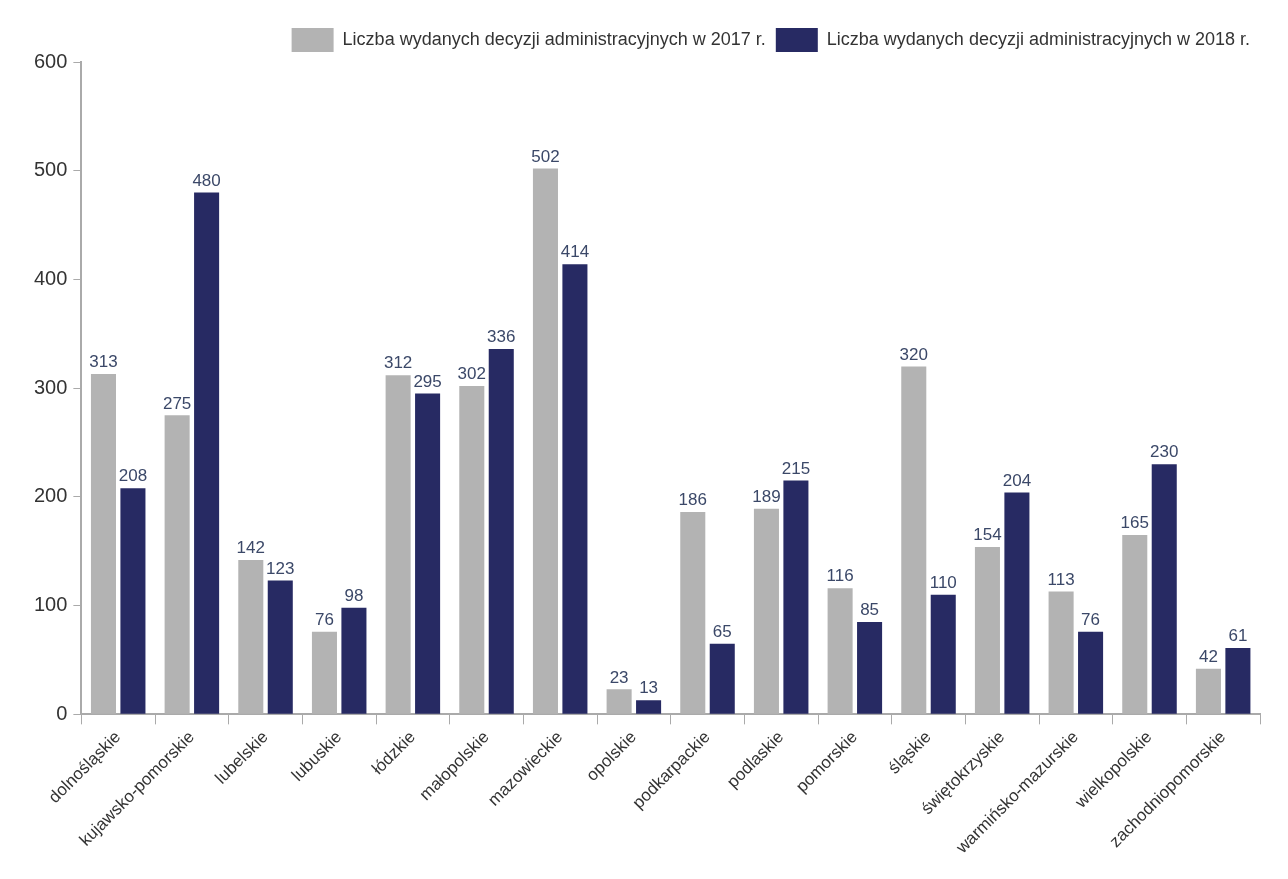  I want to click on y-tick-label: 500, so click(50, 169).